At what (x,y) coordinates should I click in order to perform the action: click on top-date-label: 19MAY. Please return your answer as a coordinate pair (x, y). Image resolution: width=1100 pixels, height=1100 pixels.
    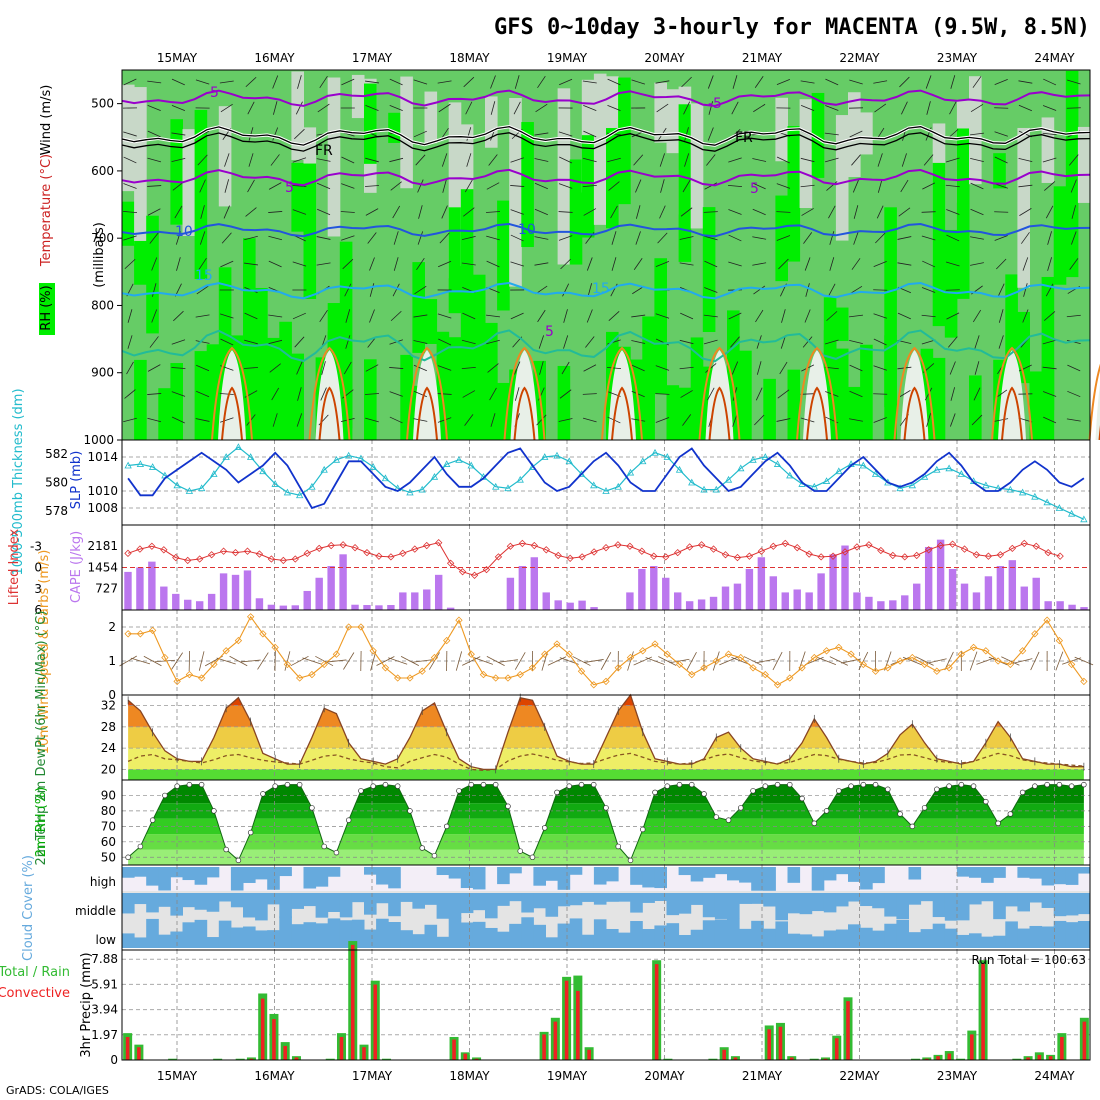
    Looking at the image, I should click on (567, 58).